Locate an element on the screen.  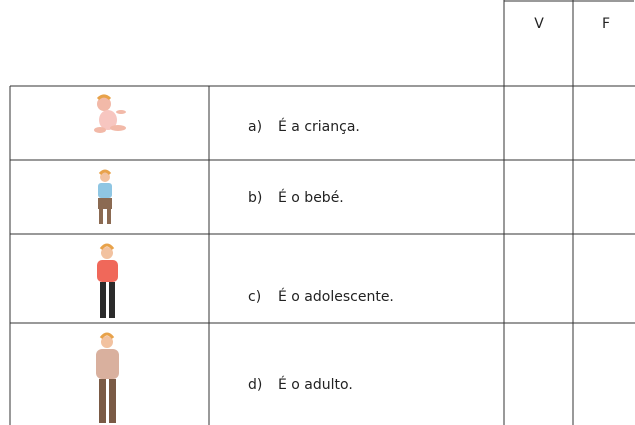
baby-icon is located at coordinates (110, 113).